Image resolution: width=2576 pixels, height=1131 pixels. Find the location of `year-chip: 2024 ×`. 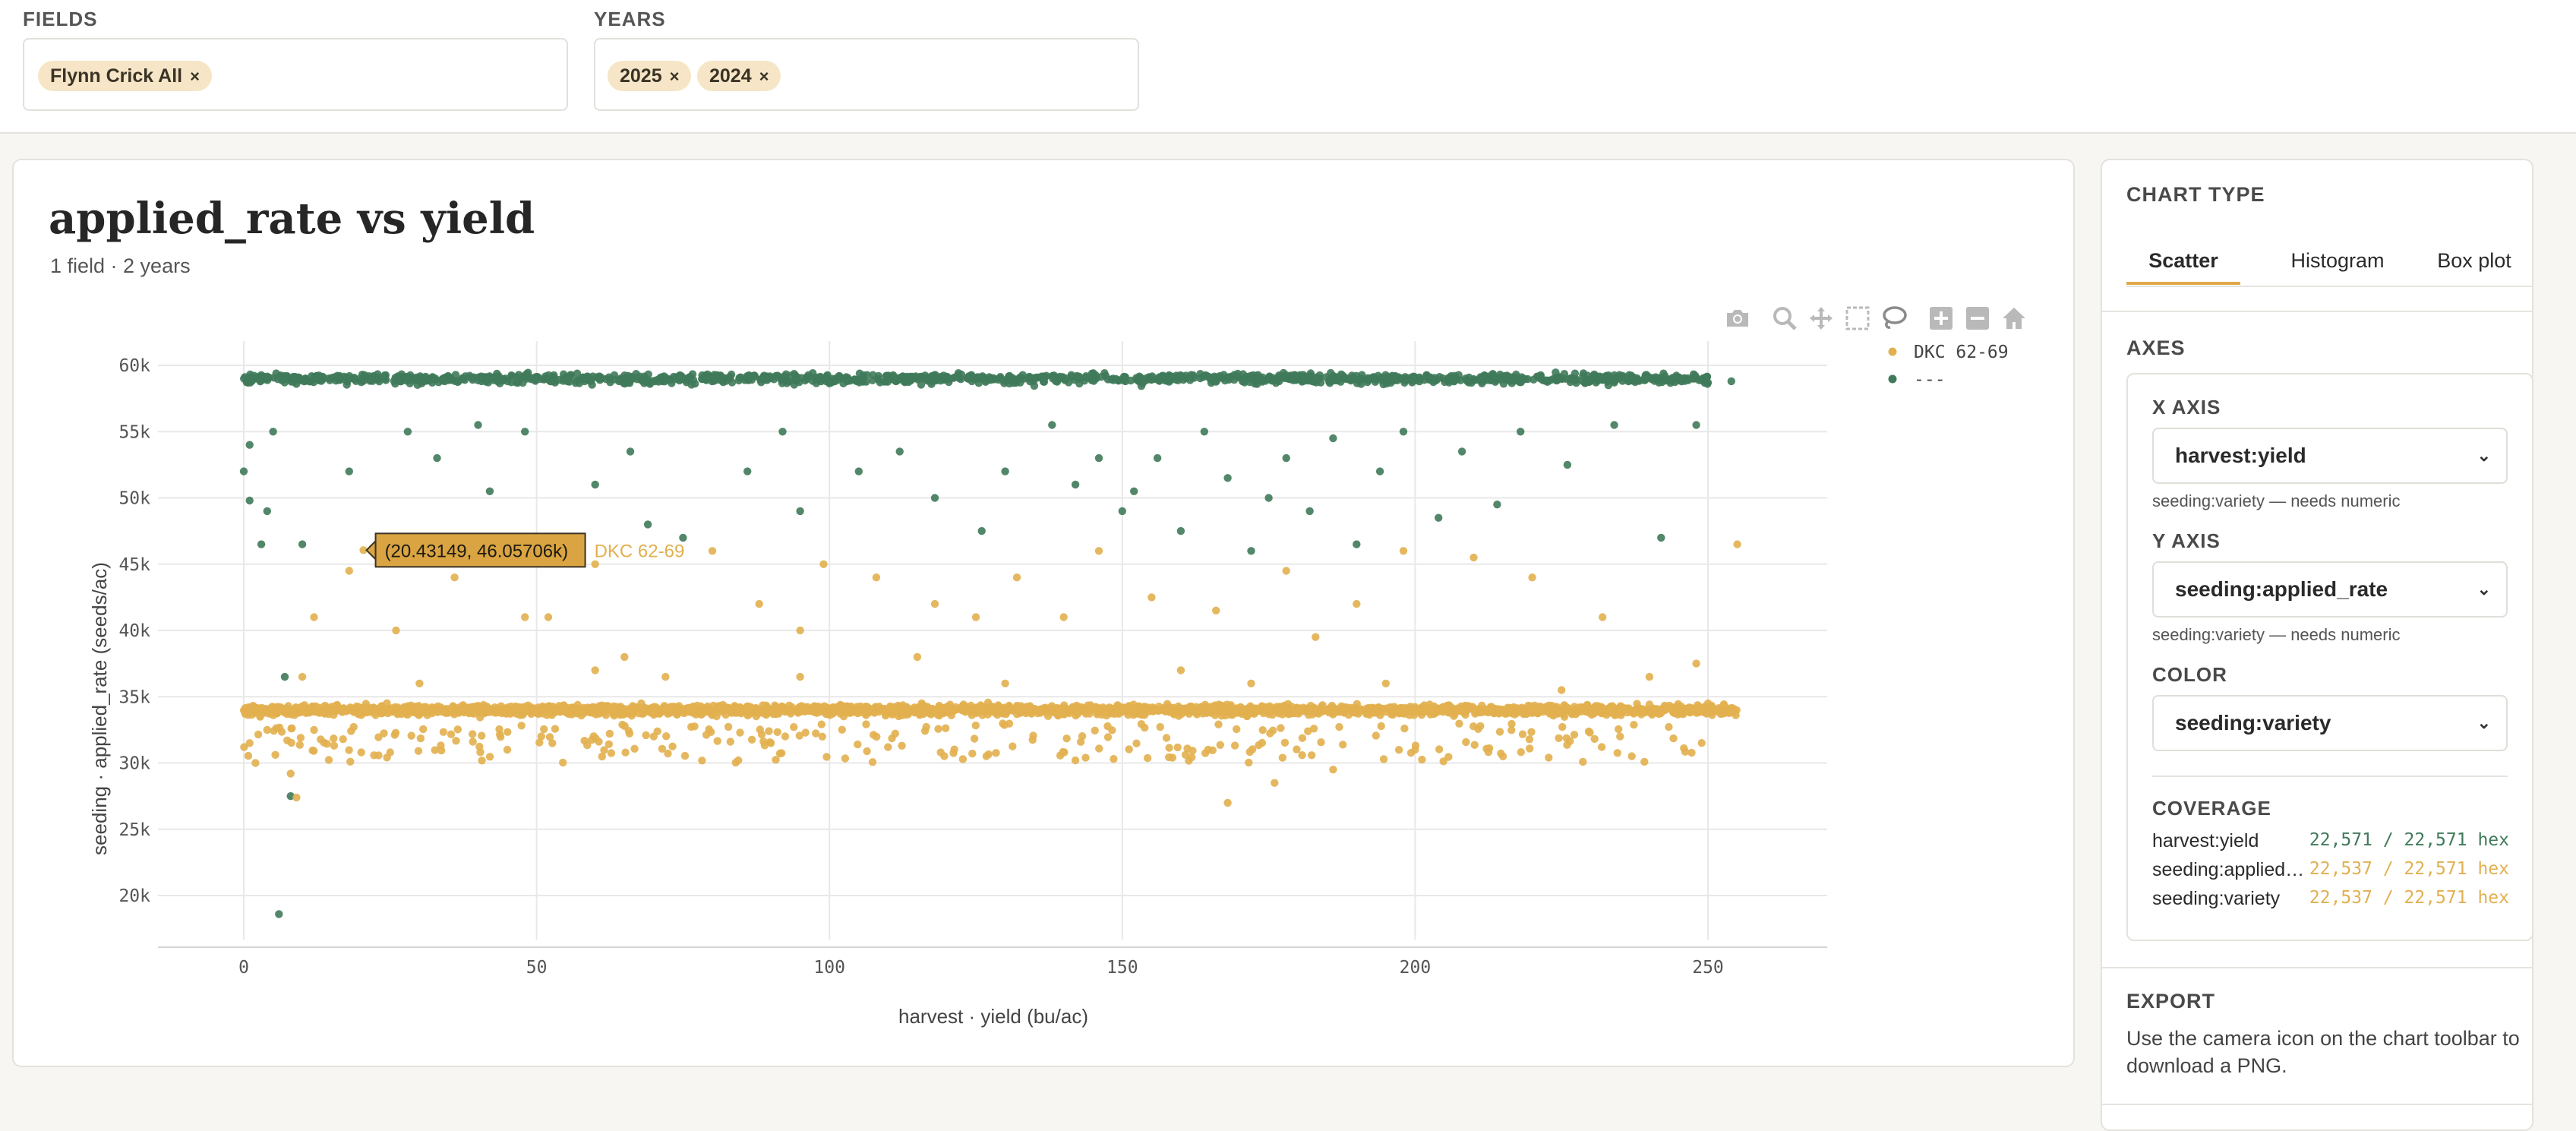

year-chip: 2024 × is located at coordinates (739, 76).